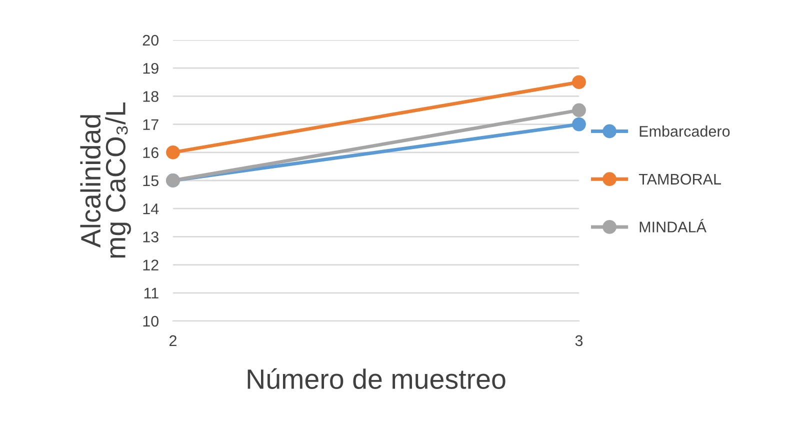 The image size is (799, 440). Describe the element at coordinates (151, 293) in the screenshot. I see `y-tick-label: 11` at that location.